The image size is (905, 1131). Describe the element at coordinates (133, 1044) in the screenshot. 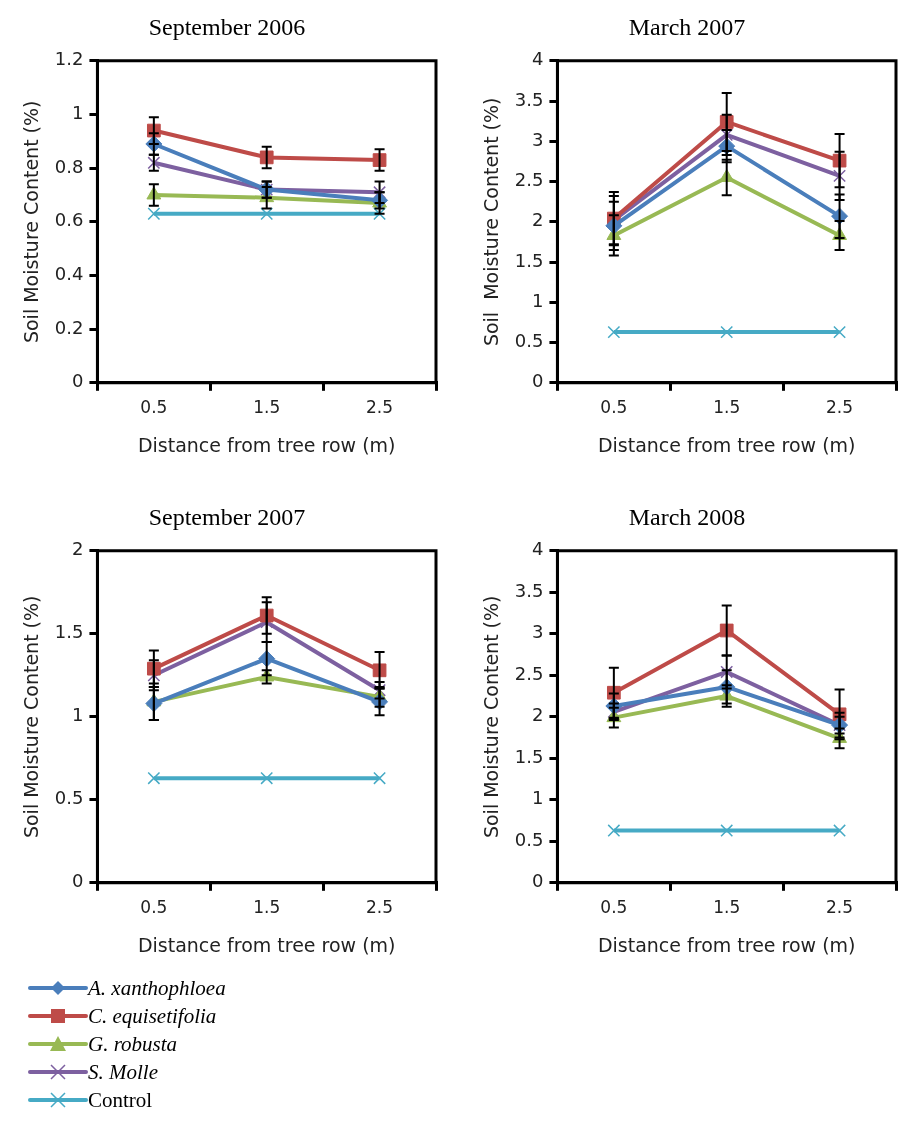

I see `legend-label: G. robusta` at that location.